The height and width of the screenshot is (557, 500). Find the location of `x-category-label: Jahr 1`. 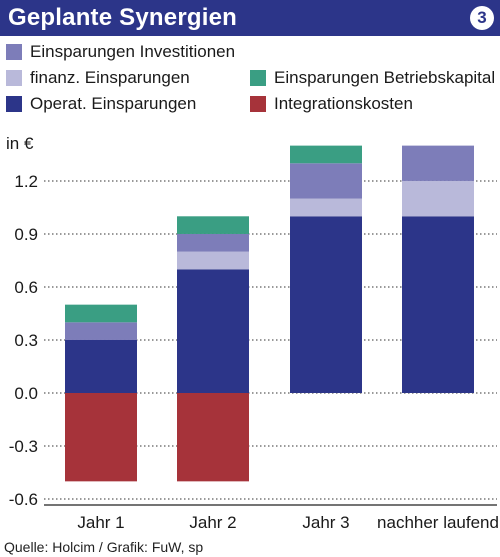

x-category-label: Jahr 1 is located at coordinates (100, 522).